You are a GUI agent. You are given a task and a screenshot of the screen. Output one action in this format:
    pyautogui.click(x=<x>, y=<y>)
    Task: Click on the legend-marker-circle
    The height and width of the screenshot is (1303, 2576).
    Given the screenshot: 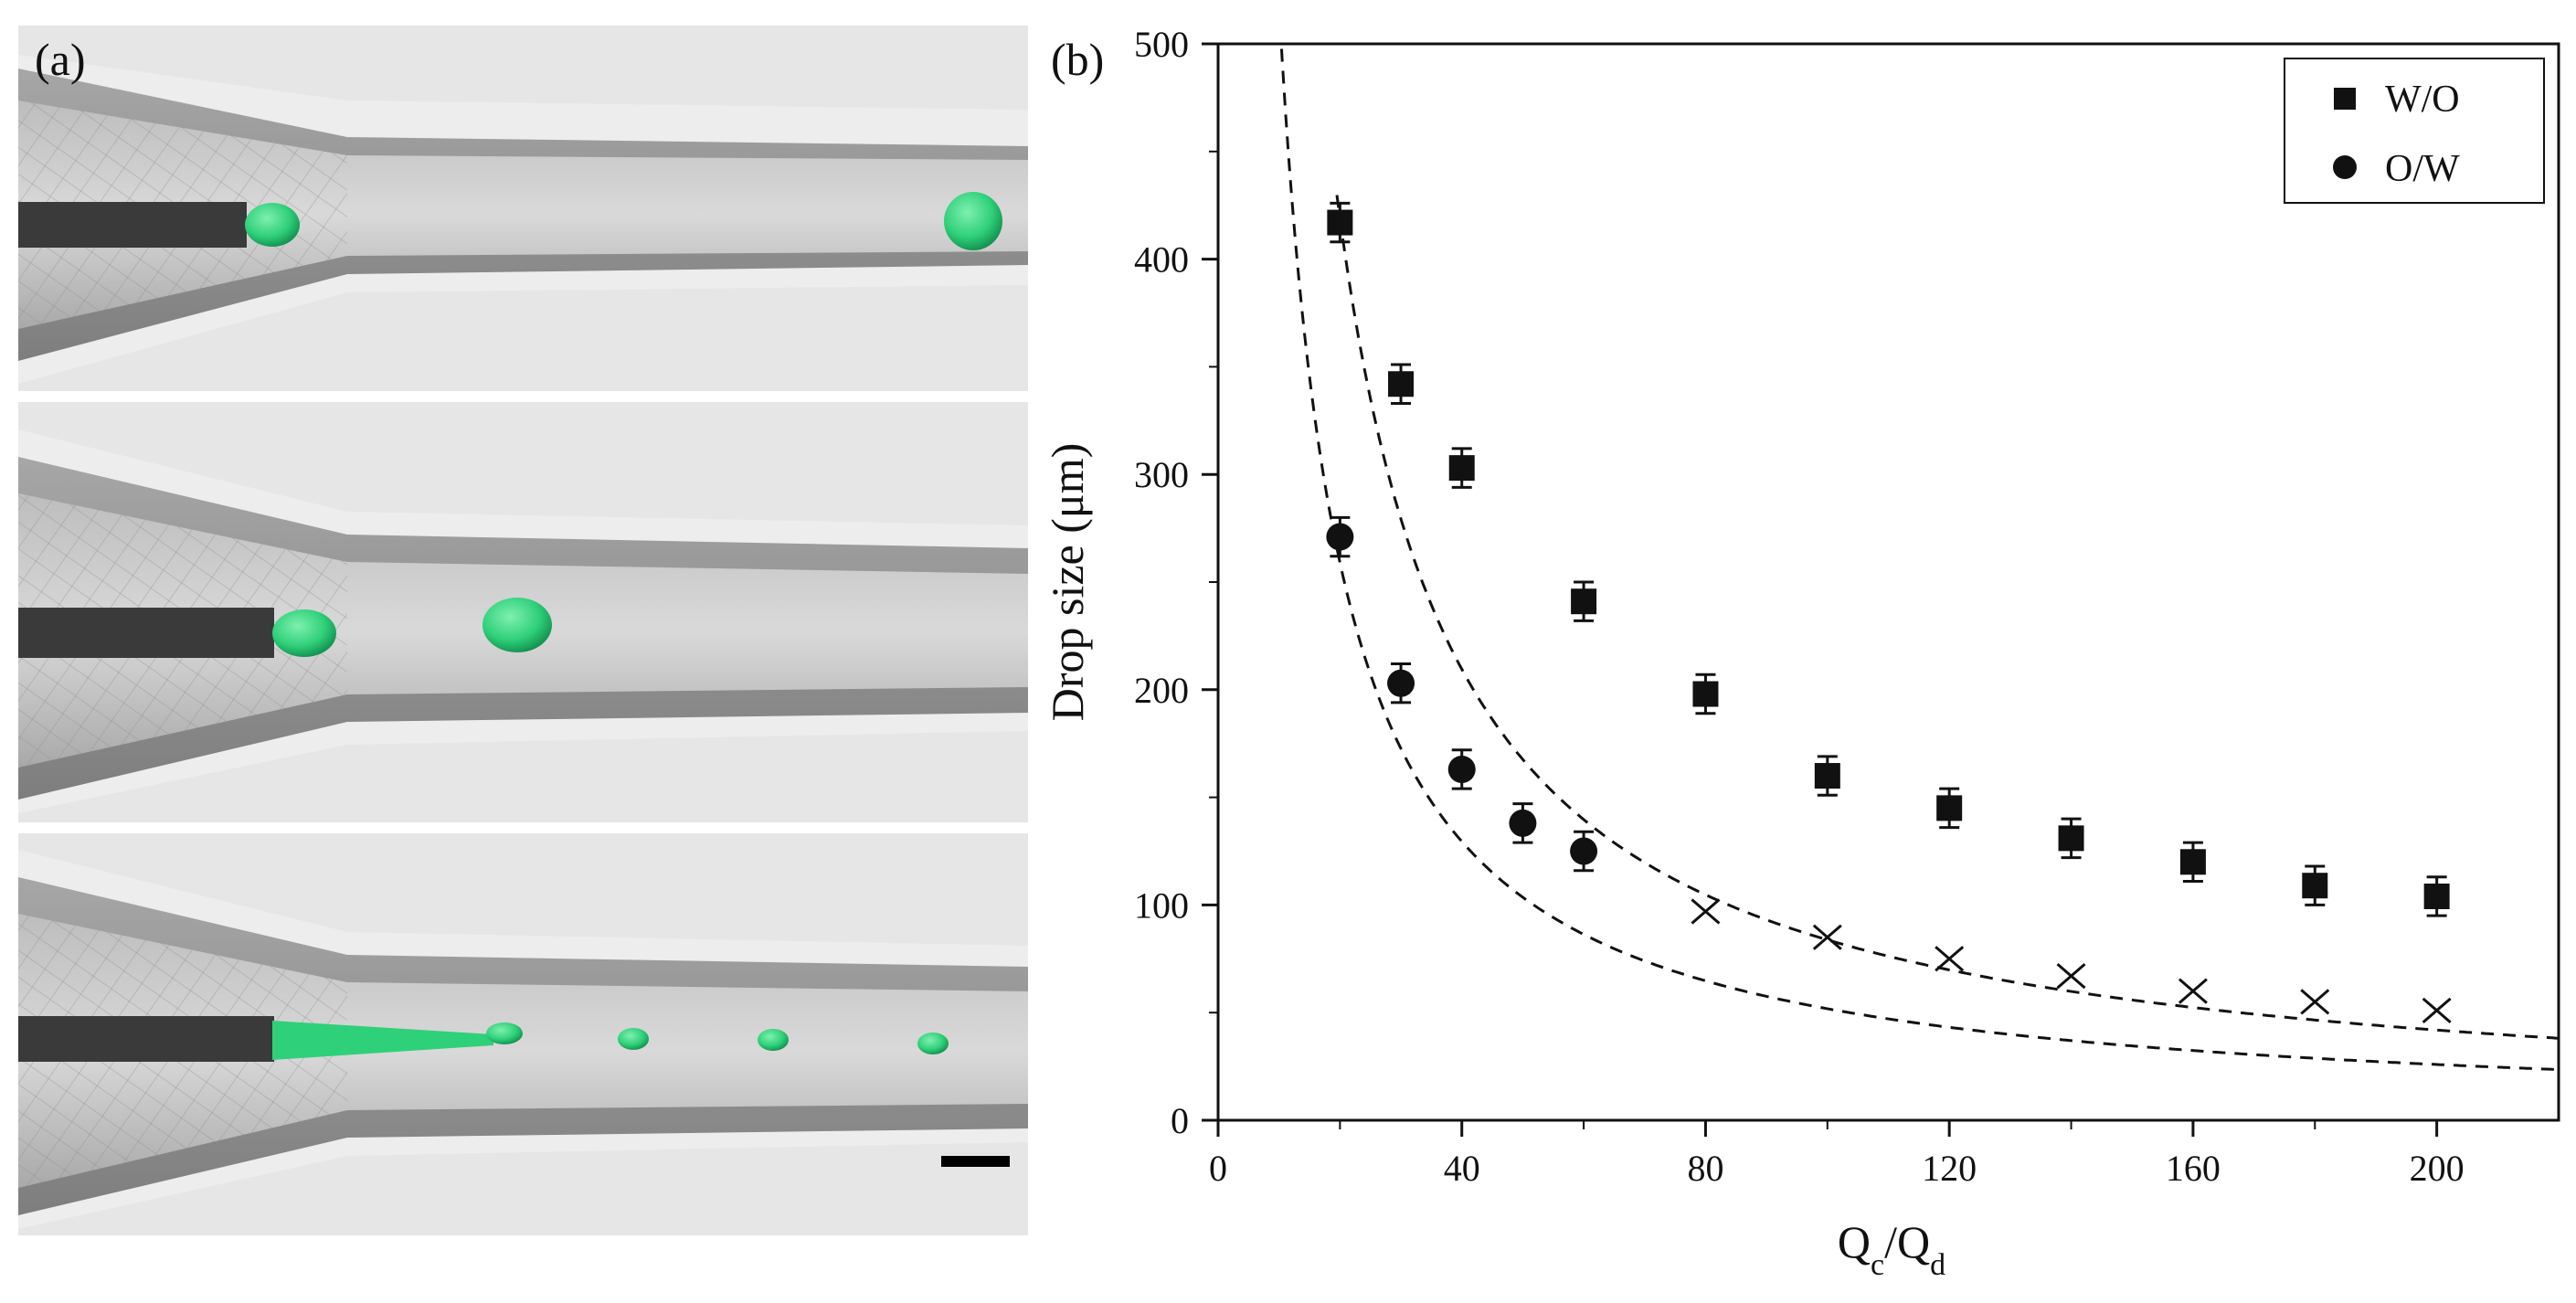 What is the action you would take?
    pyautogui.click(x=2345, y=167)
    